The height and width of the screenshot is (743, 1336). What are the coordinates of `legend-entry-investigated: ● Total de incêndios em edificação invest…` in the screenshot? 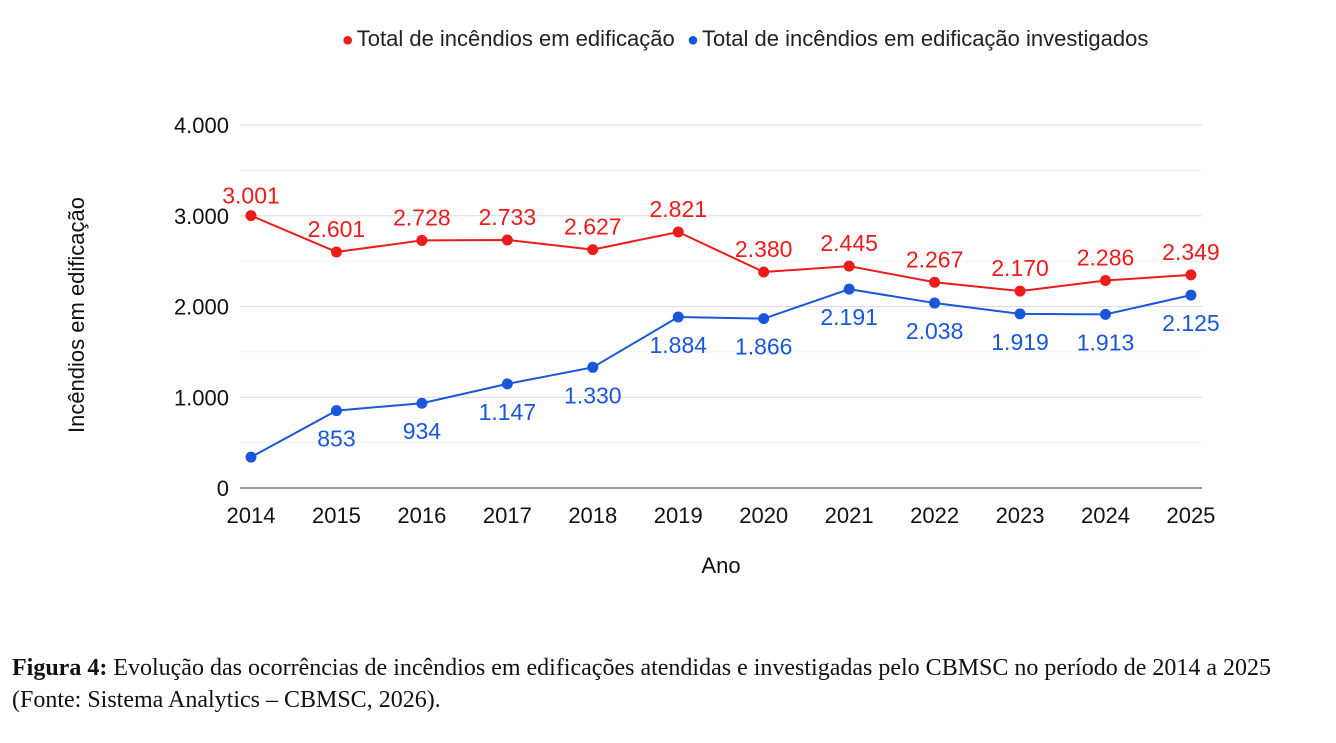 It's located at (917, 38).